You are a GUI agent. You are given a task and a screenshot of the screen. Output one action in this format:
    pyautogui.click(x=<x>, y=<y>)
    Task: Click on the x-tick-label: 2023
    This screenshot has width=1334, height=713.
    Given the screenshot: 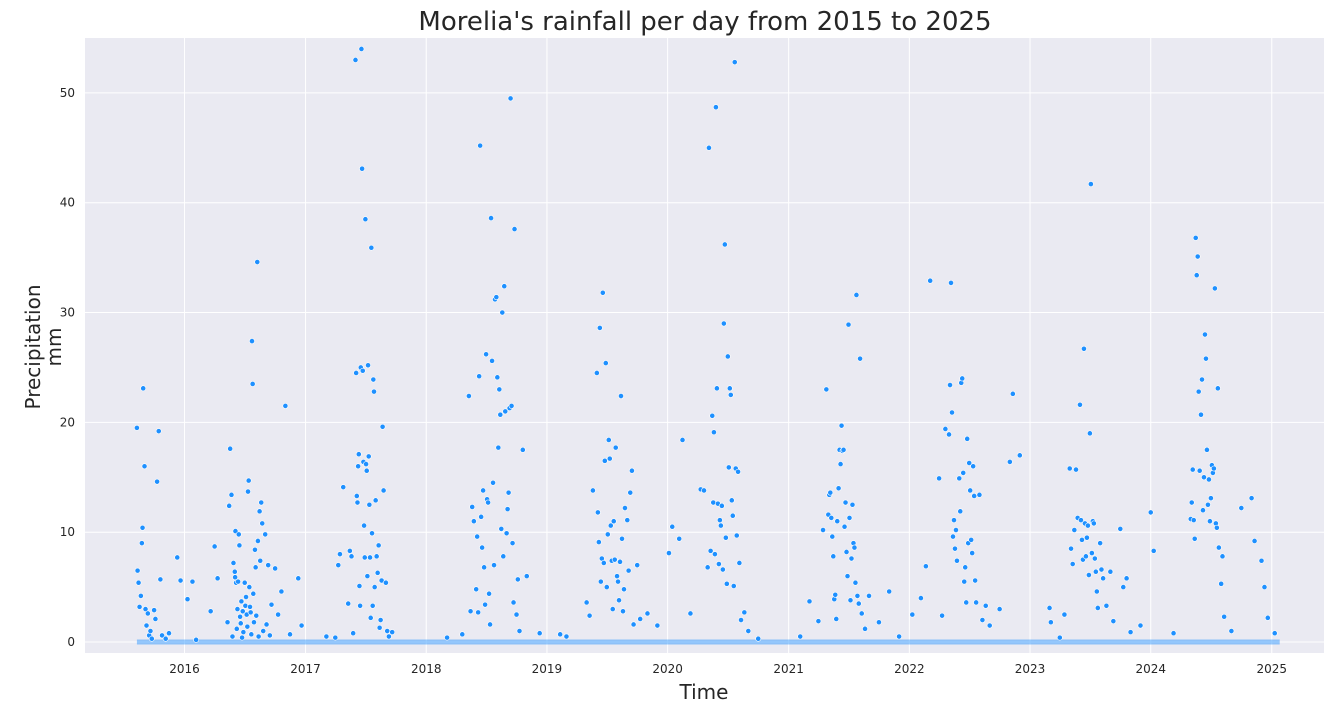 What is the action you would take?
    pyautogui.click(x=1030, y=669)
    